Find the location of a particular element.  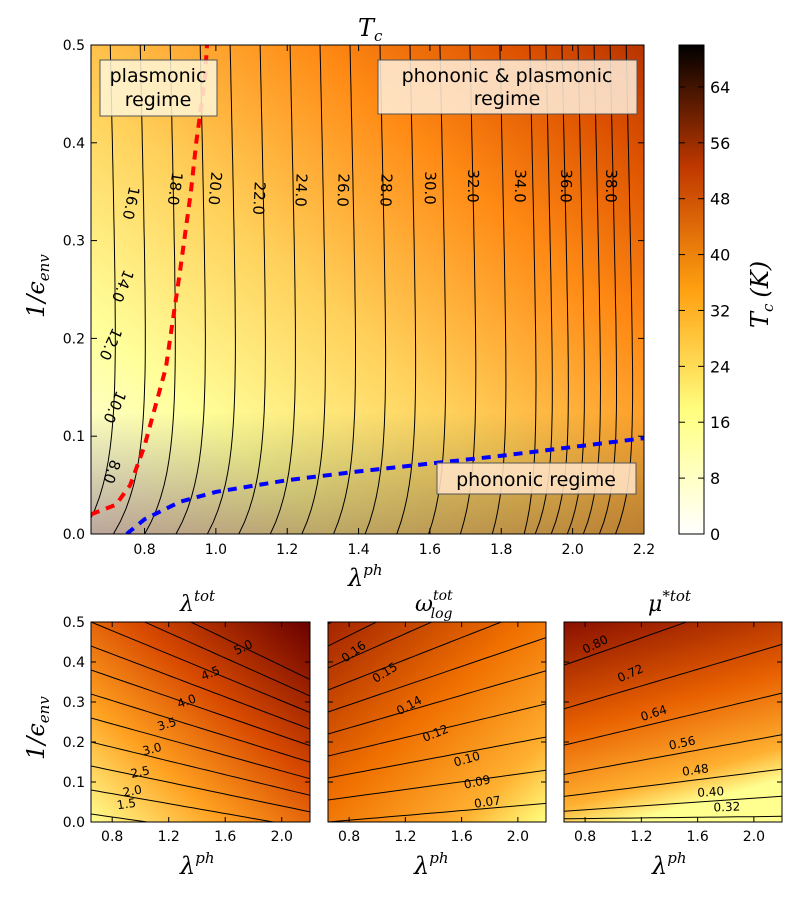

sub-contour-label: 0.48 is located at coordinates (695, 770).